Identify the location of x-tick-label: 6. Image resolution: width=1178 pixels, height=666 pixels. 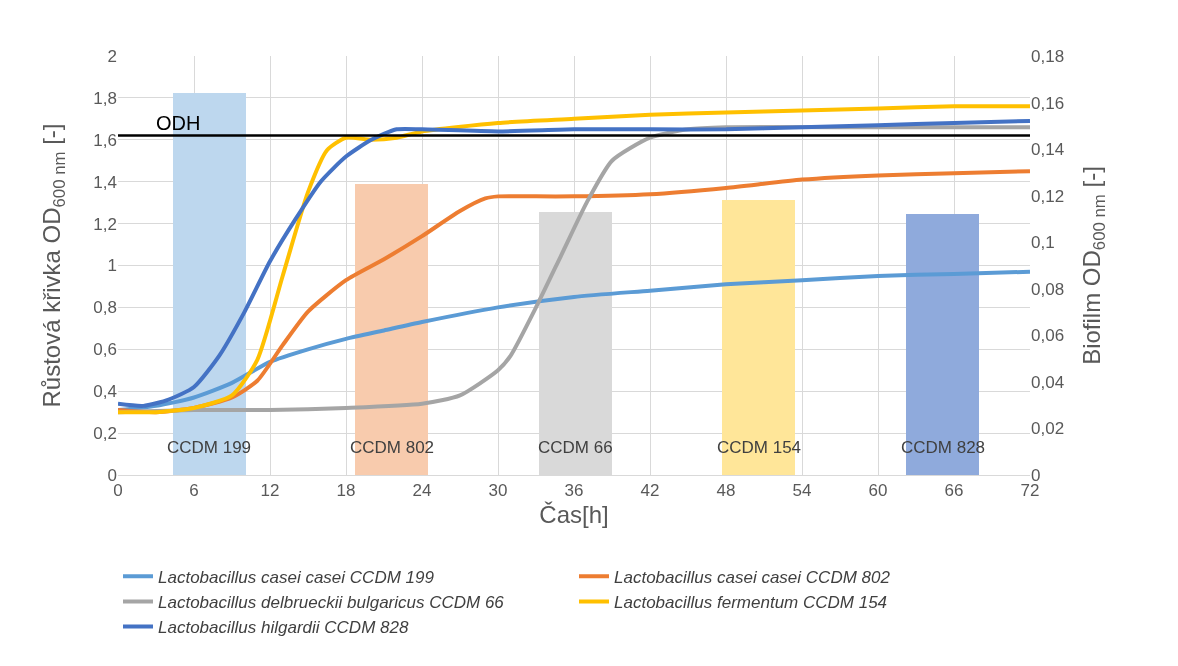
(194, 491).